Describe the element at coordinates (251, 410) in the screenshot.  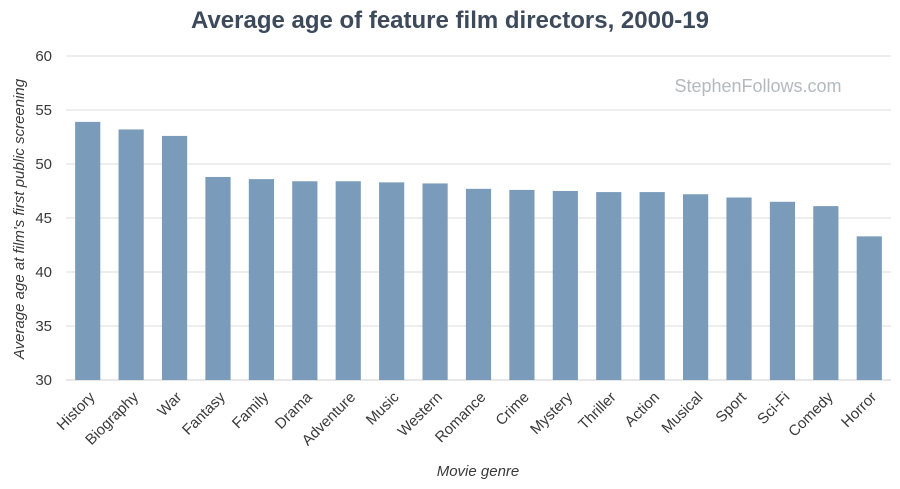
I see `x-tick-label: Family` at that location.